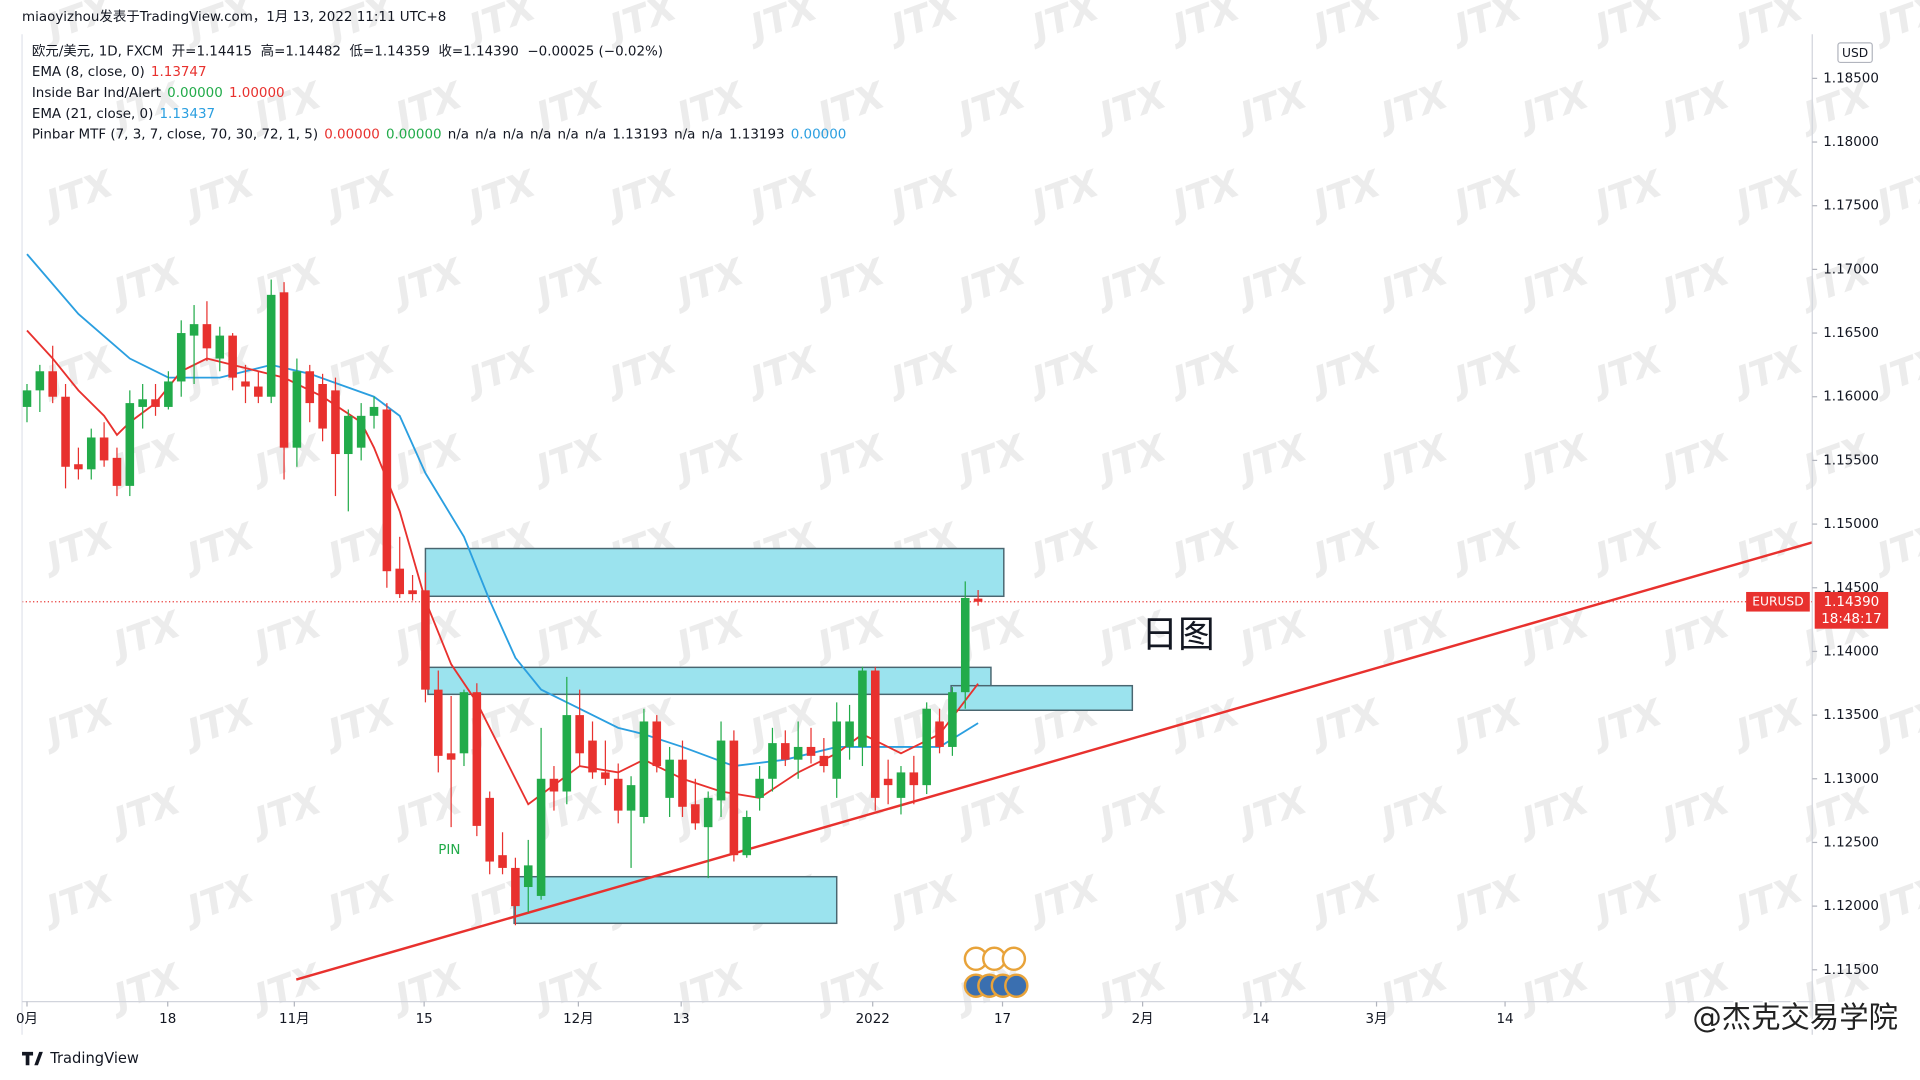 The image size is (1920, 1080). Describe the element at coordinates (1795, 1017) in the screenshot. I see `credit: @杰克交易学院` at that location.